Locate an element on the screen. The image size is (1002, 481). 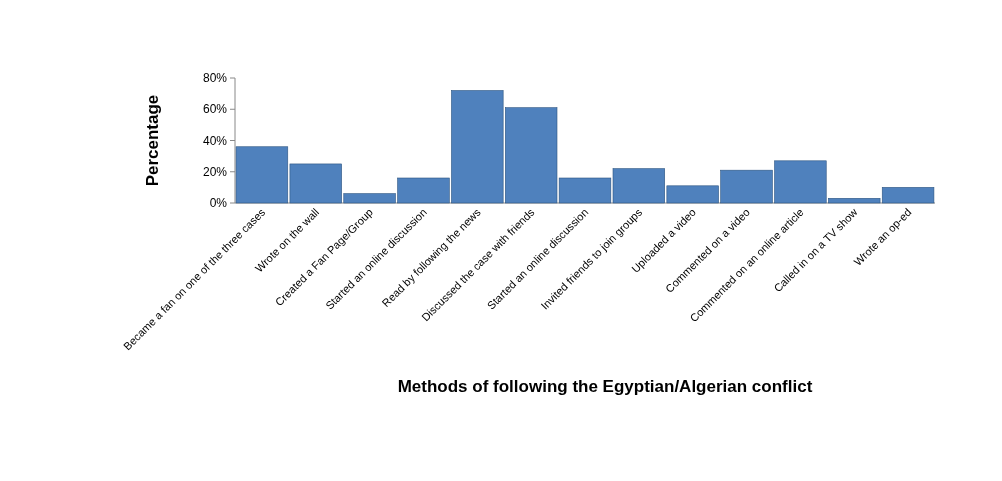
y-tick-label: 40% is located at coordinates (215, 140).